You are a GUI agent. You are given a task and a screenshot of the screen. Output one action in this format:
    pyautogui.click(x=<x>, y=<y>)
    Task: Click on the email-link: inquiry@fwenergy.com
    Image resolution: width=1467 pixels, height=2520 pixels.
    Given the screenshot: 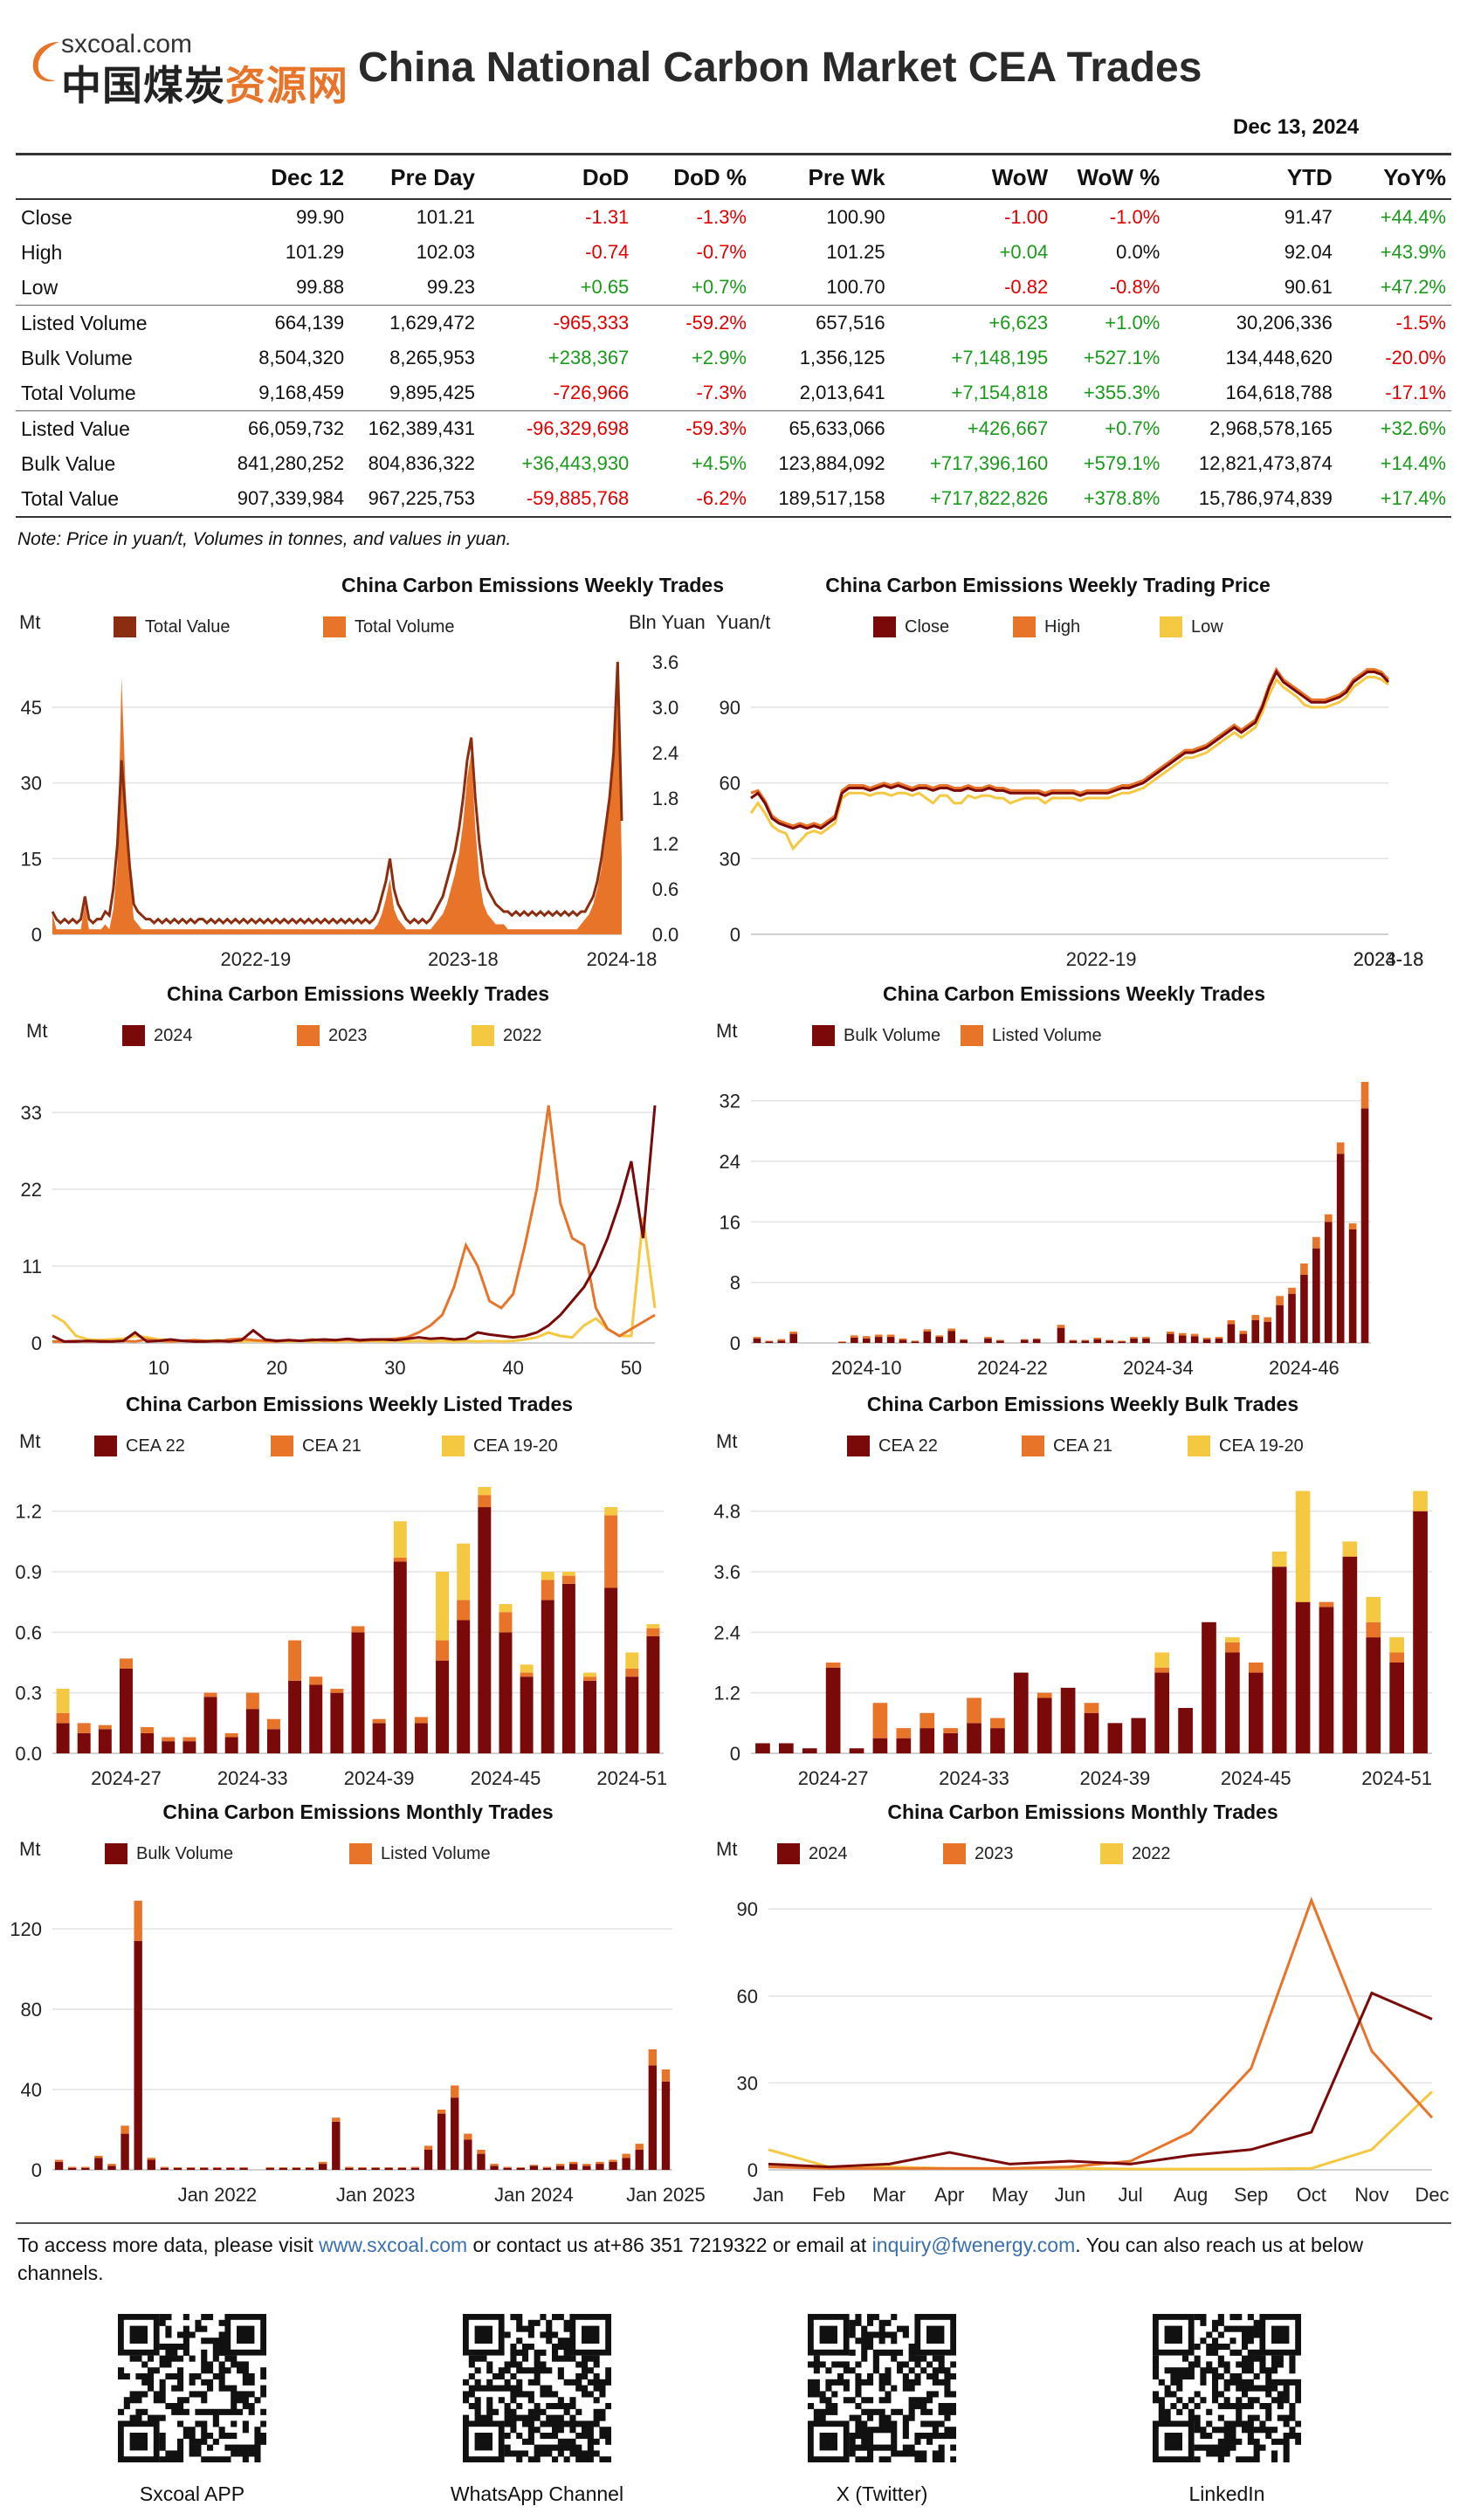 What is the action you would take?
    pyautogui.click(x=973, y=2245)
    